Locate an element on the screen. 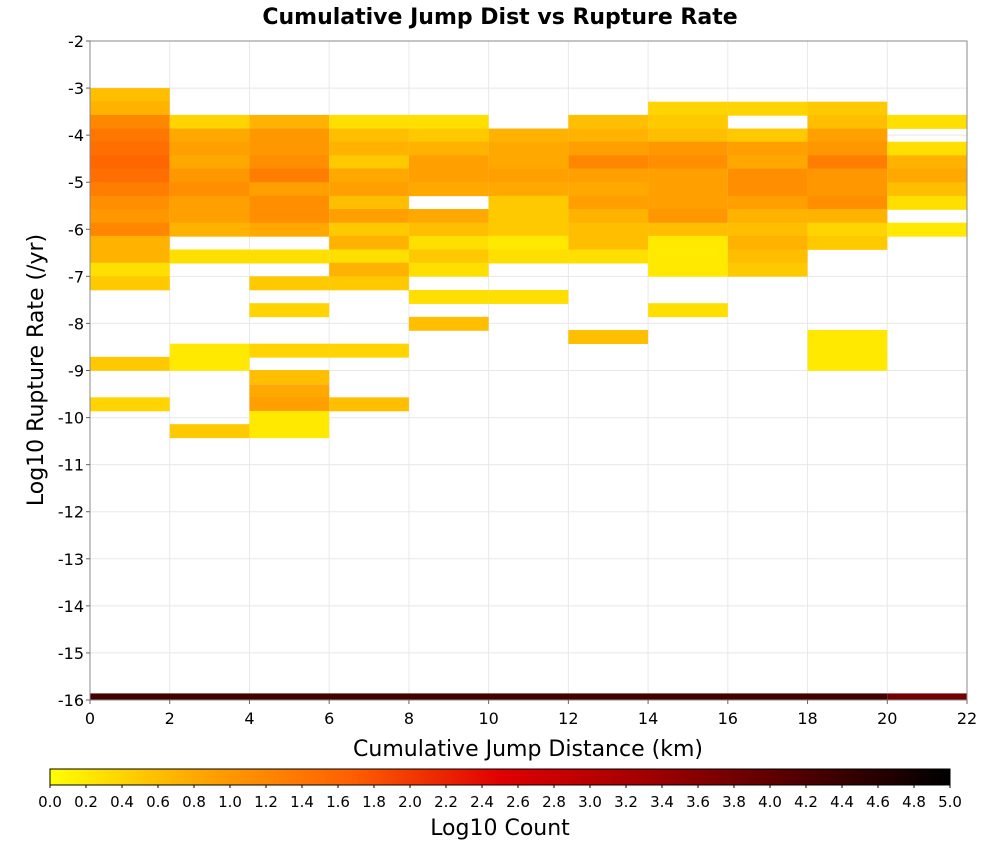 Image resolution: width=1000 pixels, height=850 pixels. x-tick-label: 8 is located at coordinates (409, 718).